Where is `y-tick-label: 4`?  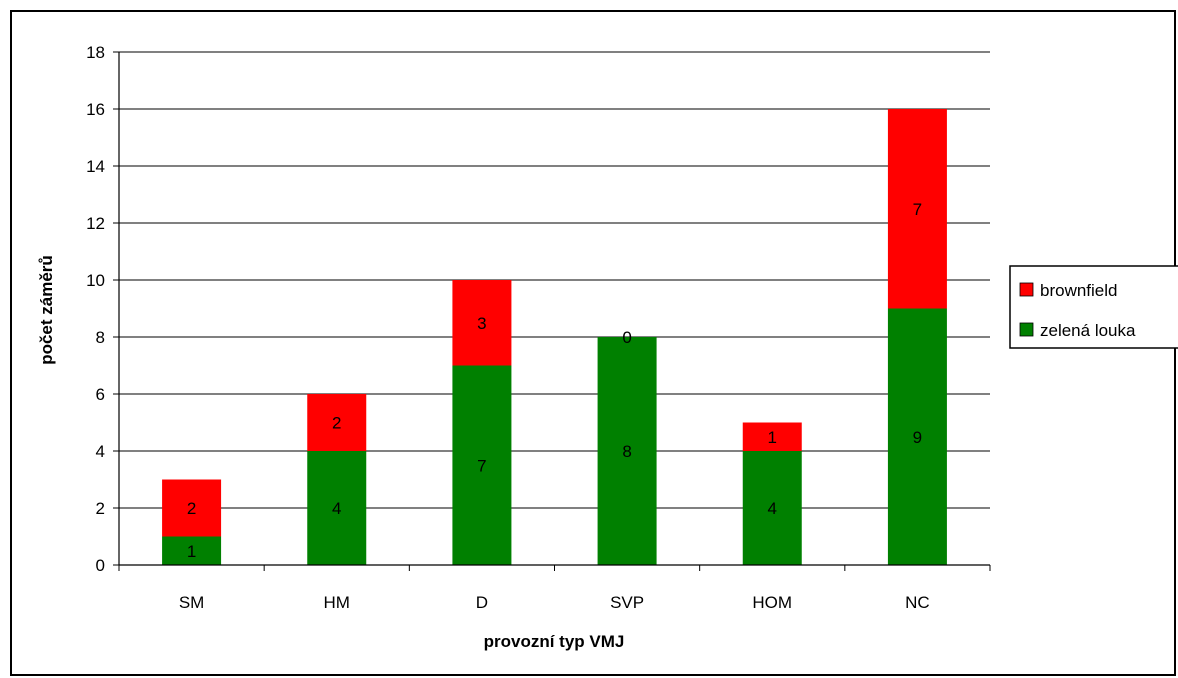 y-tick-label: 4 is located at coordinates (100, 451).